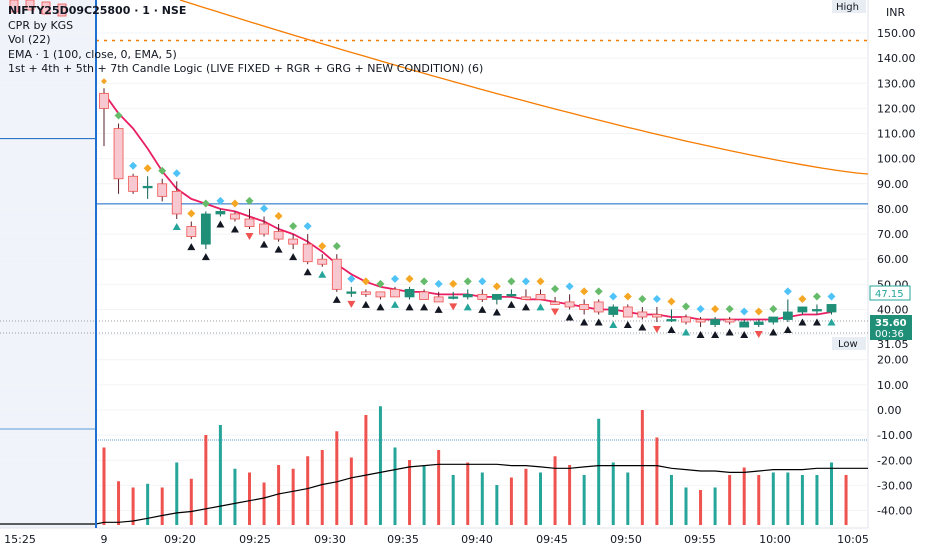 Image resolution: width=932 pixels, height=550 pixels. What do you see at coordinates (895, 12) in the screenshot?
I see `currency-label: INR` at bounding box center [895, 12].